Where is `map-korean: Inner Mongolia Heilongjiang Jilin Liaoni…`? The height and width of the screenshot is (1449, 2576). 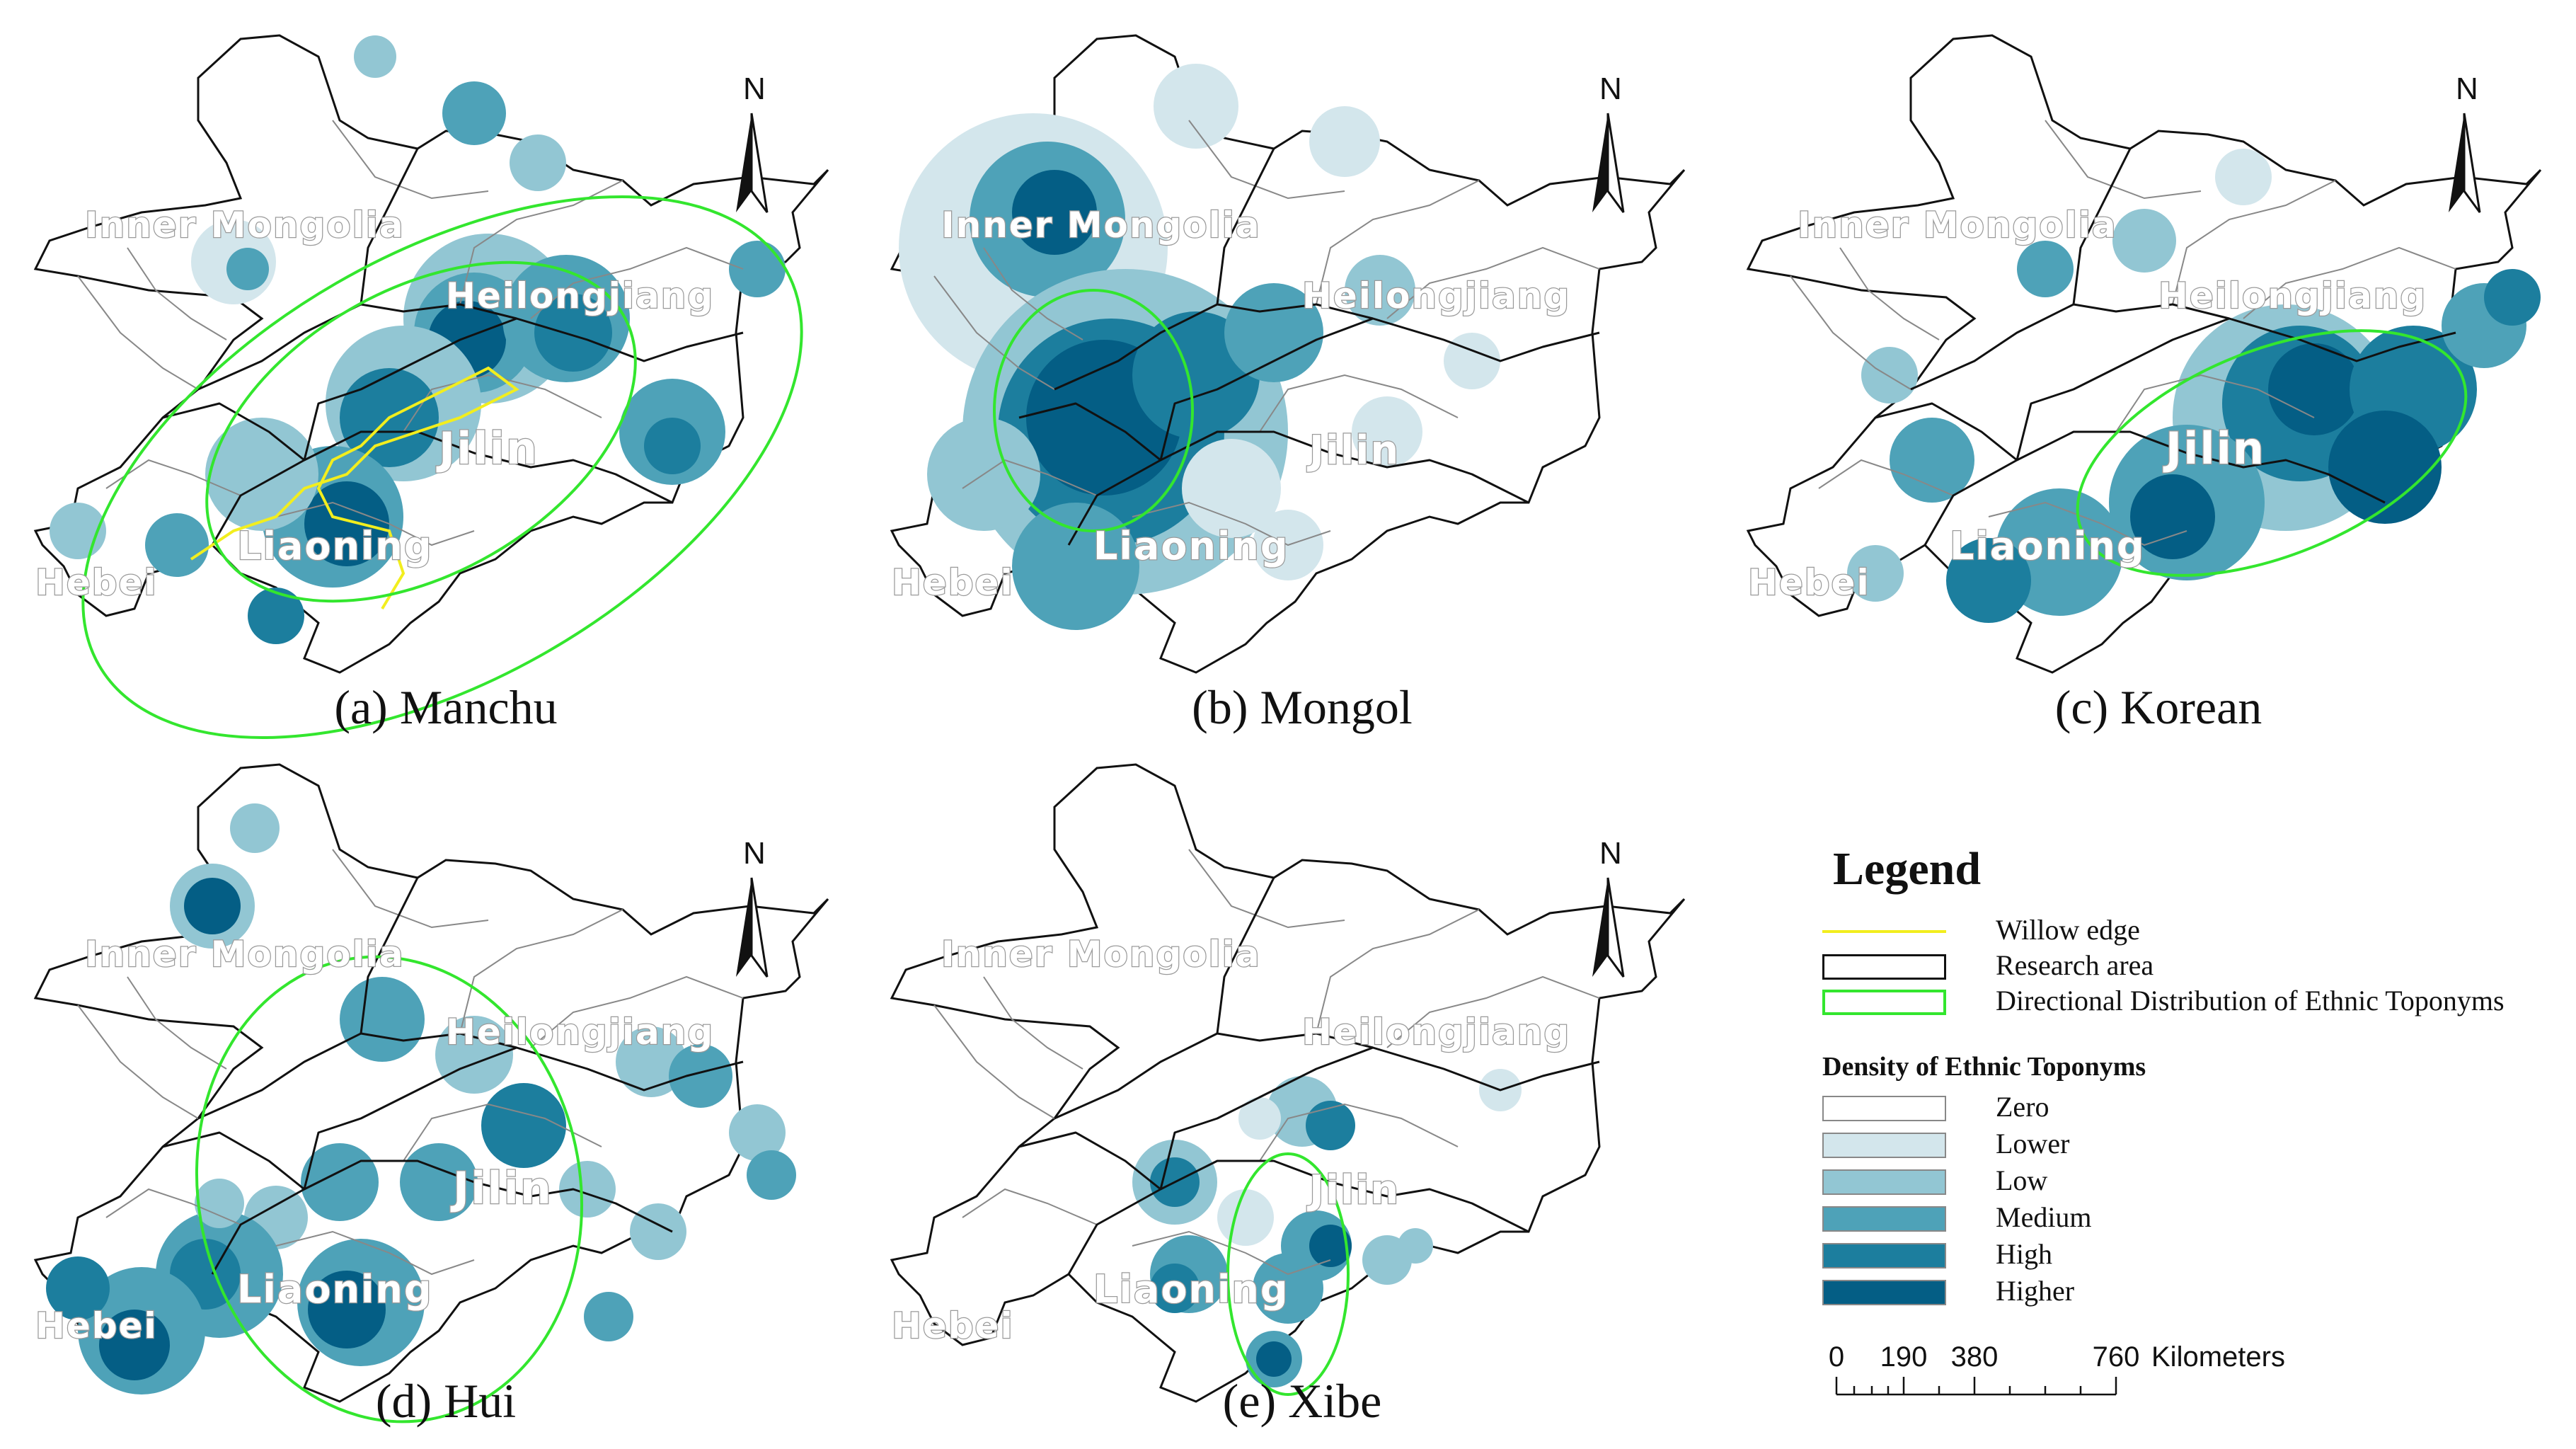 map-korean: Inner Mongolia Heilongjiang Jilin Liaoni… is located at coordinates (2145, 354).